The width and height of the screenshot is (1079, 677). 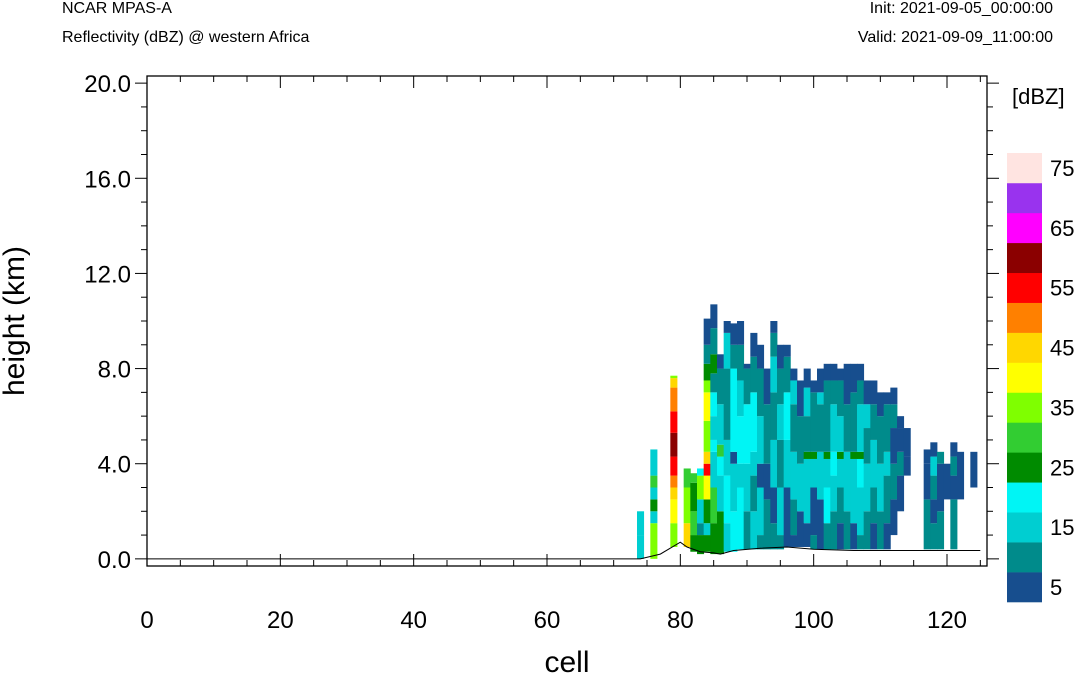 What do you see at coordinates (1056, 587) in the screenshot?
I see `colorbar-label: 5` at bounding box center [1056, 587].